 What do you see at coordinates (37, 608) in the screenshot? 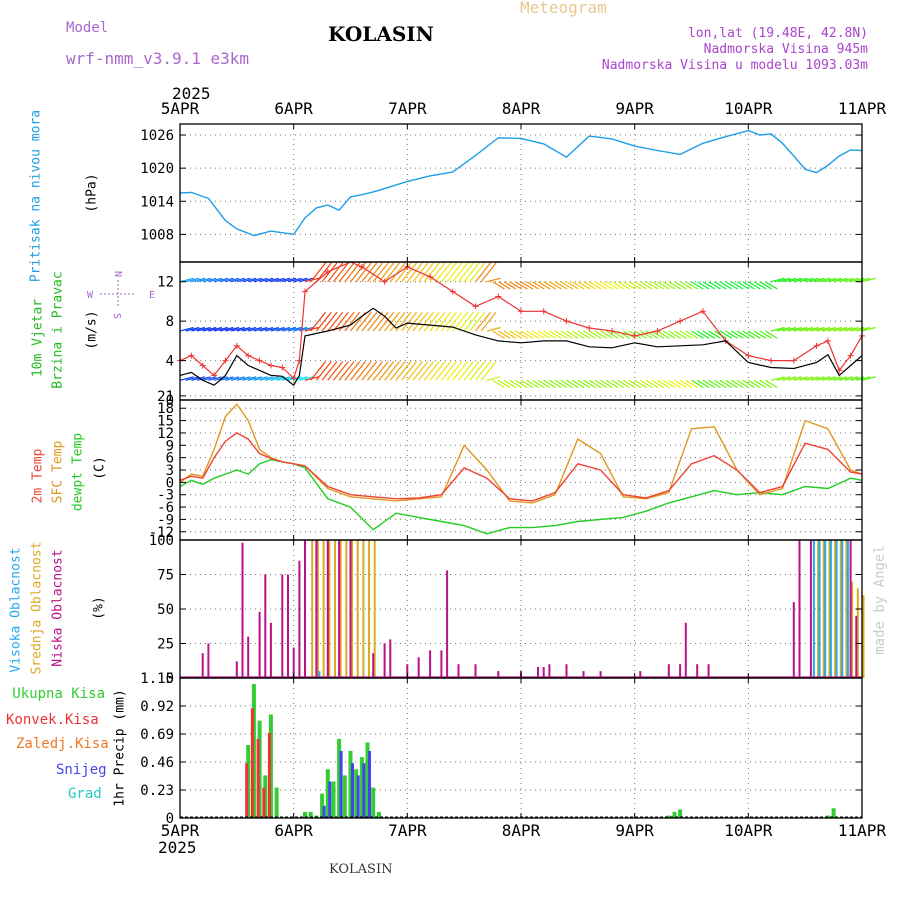
I see `cloud-mid-label: Srednja Oblacnost` at bounding box center [37, 608].